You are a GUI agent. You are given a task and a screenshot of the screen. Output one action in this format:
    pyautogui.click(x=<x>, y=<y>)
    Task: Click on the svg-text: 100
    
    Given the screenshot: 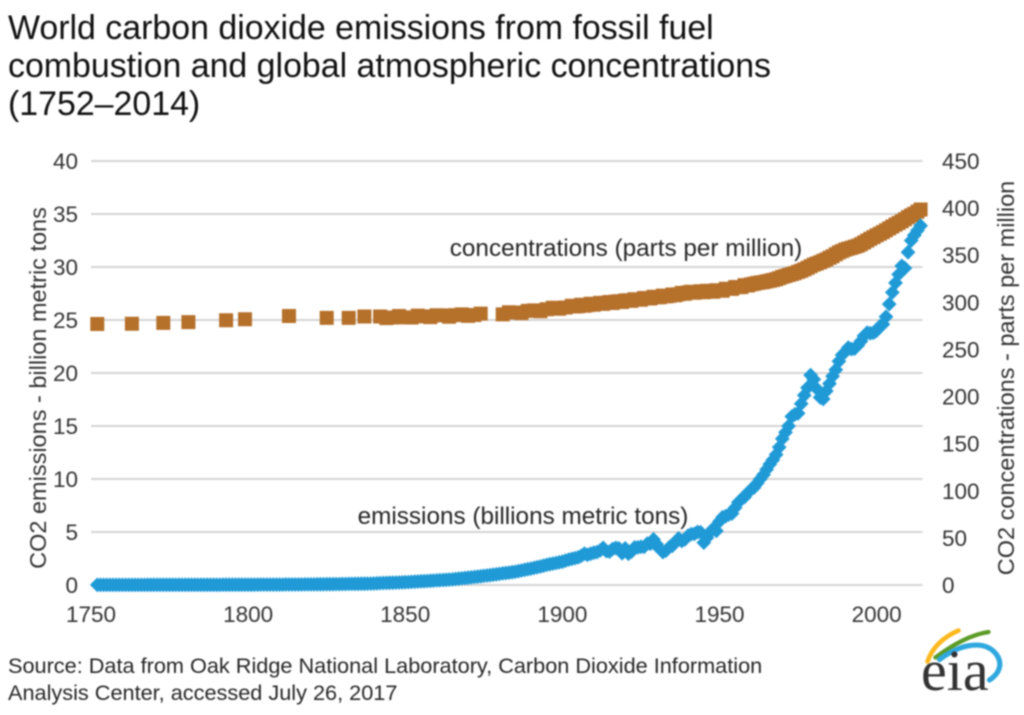 What is the action you would take?
    pyautogui.click(x=961, y=491)
    